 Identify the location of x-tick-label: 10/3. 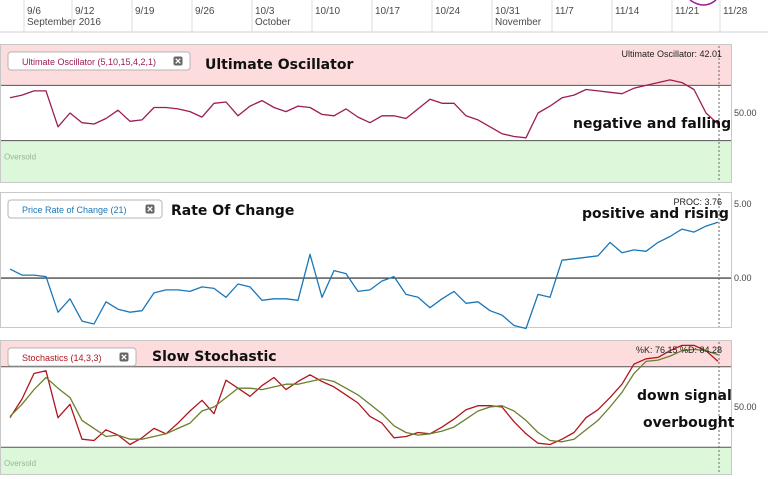
(265, 11).